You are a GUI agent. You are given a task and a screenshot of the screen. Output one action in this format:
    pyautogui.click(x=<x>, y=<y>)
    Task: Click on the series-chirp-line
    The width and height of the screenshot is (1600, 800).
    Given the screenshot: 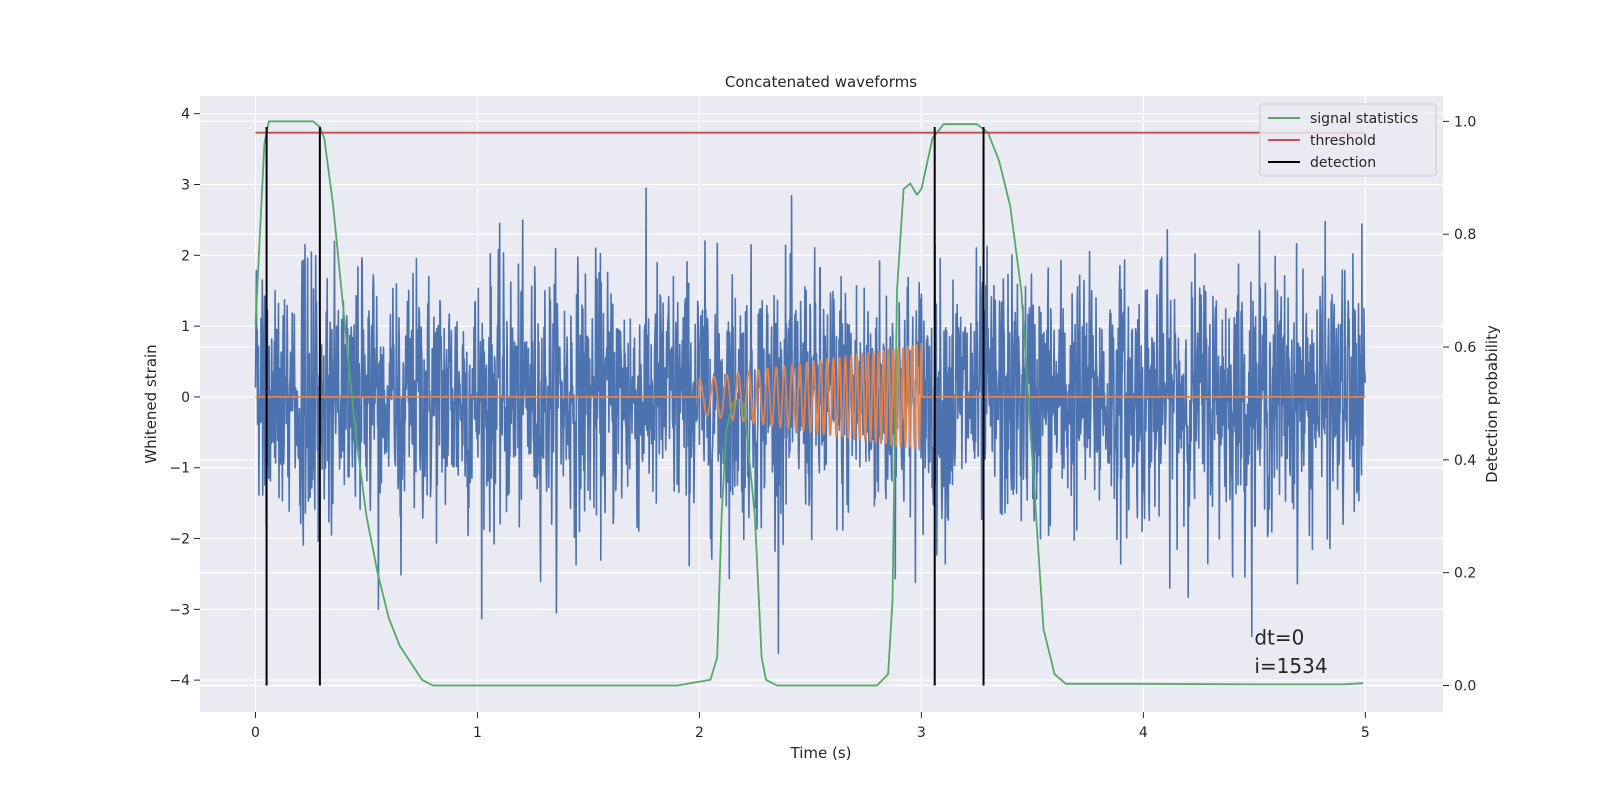 What is the action you would take?
    pyautogui.click(x=810, y=396)
    